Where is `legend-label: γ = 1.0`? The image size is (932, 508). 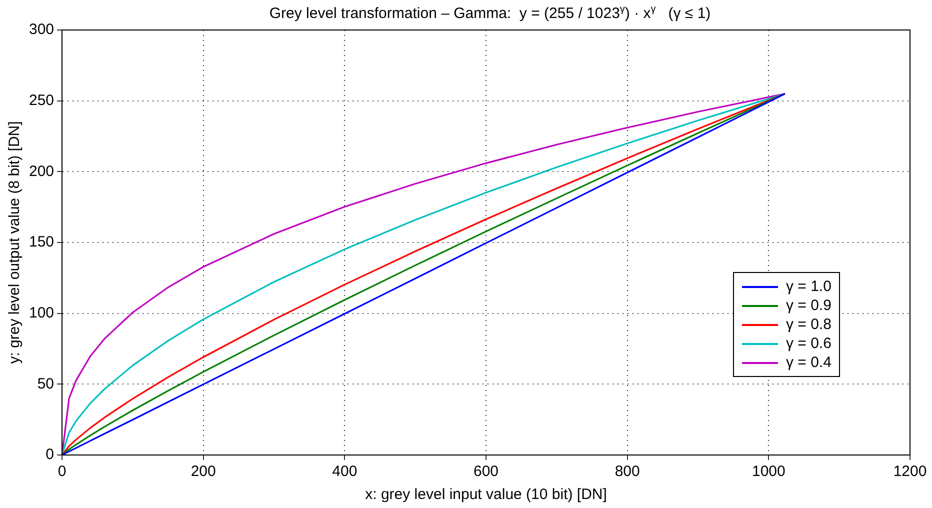 legend-label: γ = 1.0 is located at coordinates (809, 287).